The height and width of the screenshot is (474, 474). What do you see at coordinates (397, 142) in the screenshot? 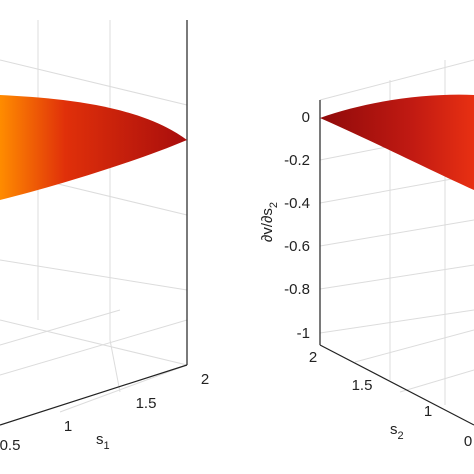
I see `right-surface` at bounding box center [397, 142].